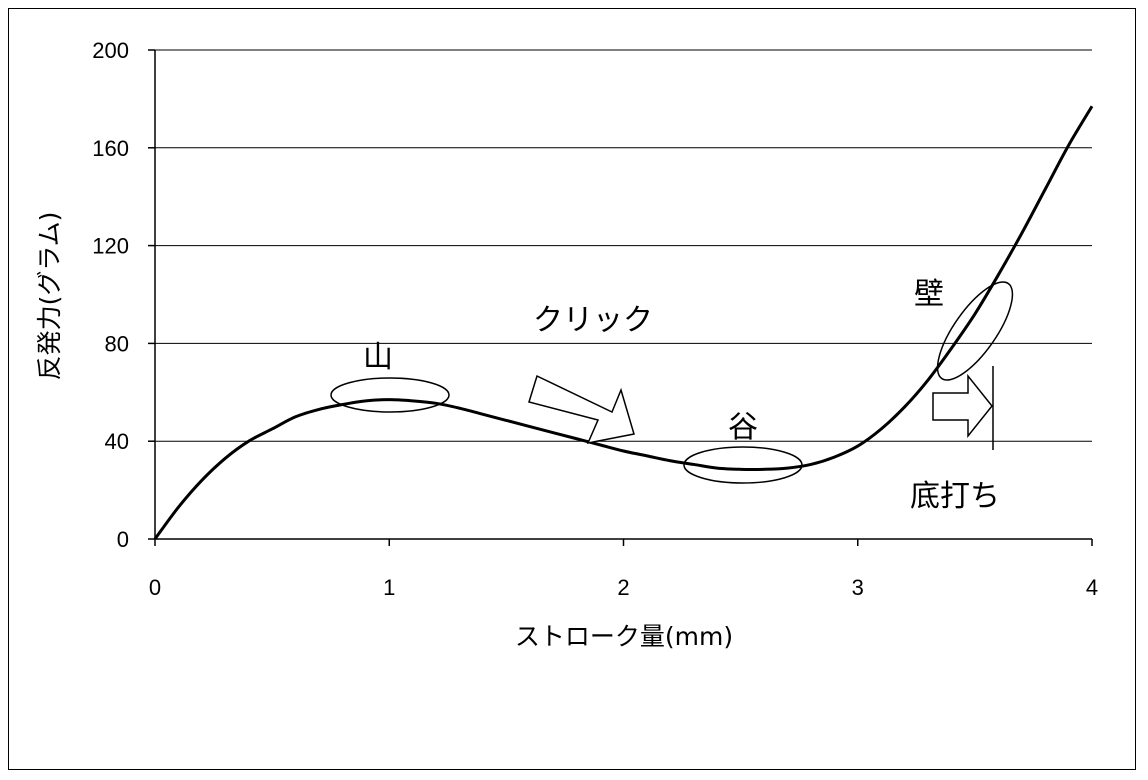  I want to click on y-tick-labels: 0 40 80 120 160 200, so click(123, 295).